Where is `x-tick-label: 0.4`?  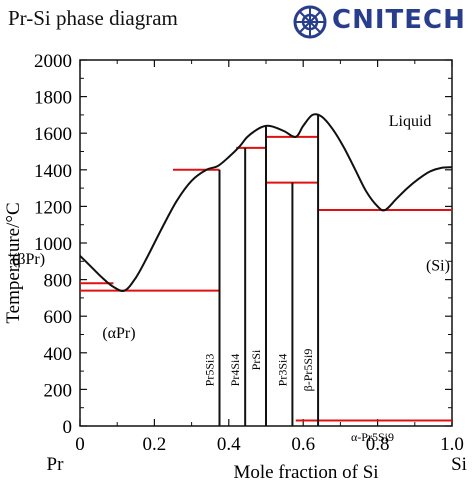
x-tick-label: 0.4 is located at coordinates (229, 444).